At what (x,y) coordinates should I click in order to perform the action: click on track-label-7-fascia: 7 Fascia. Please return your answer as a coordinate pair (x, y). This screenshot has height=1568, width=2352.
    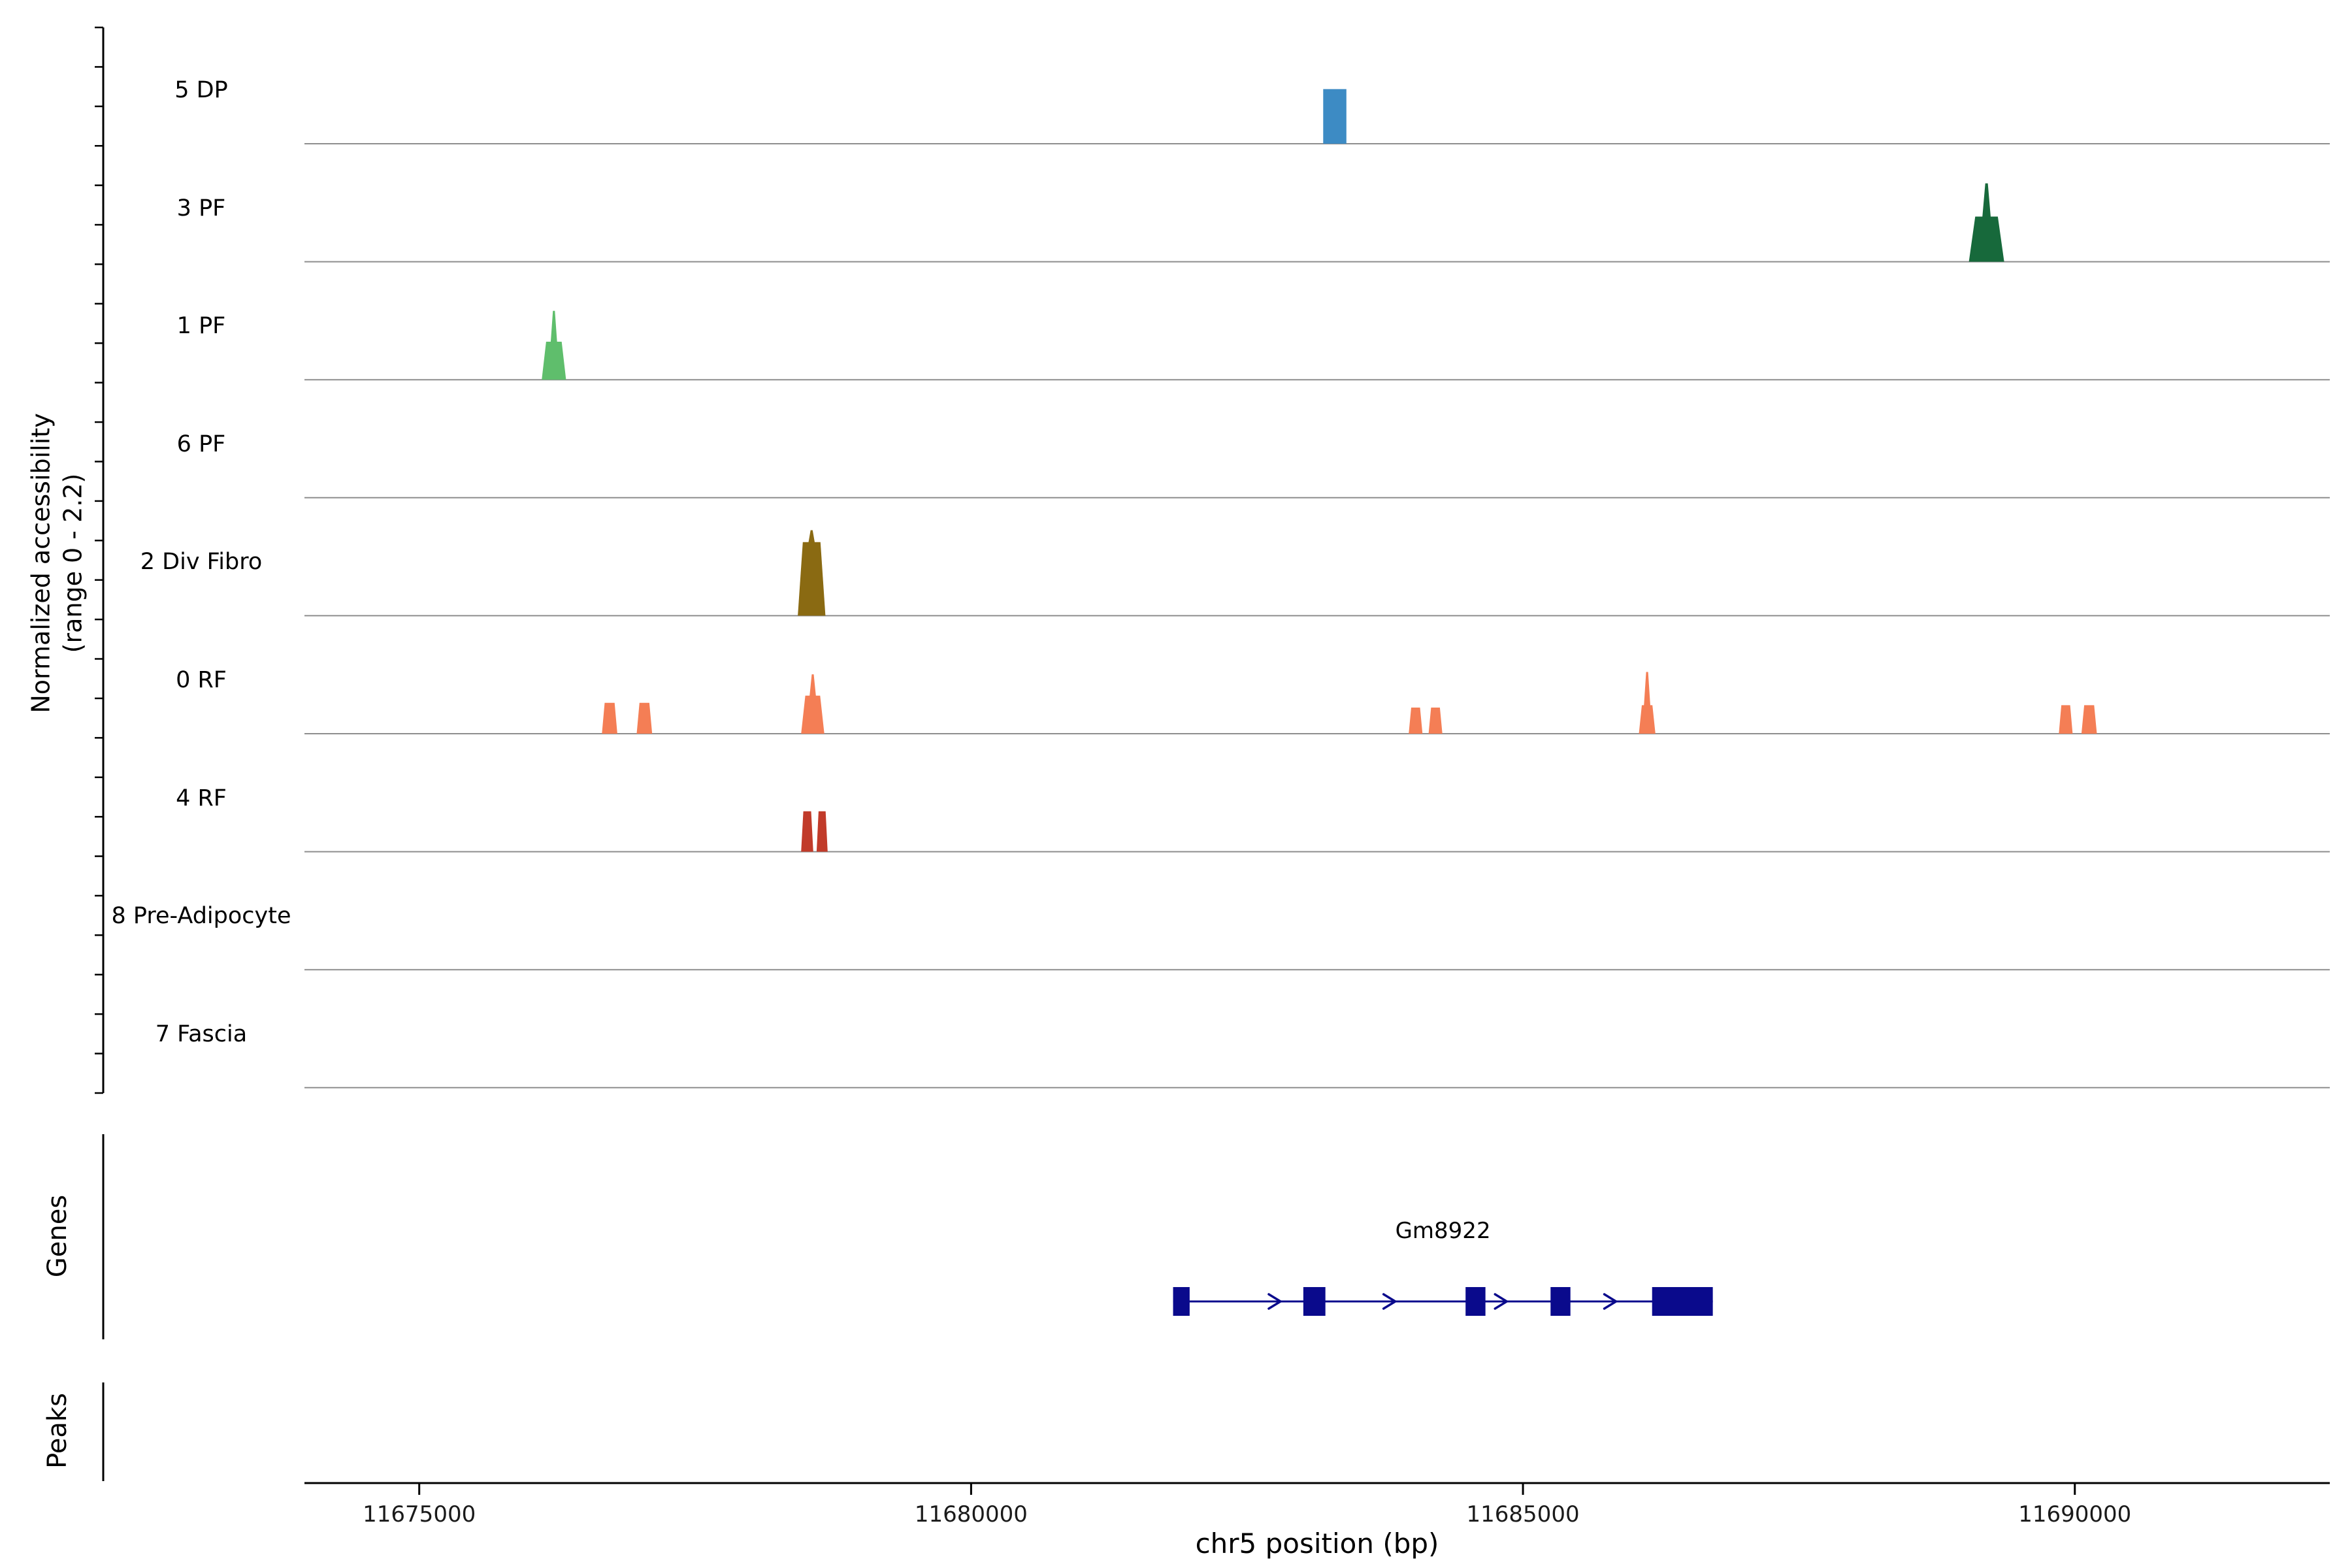
    Looking at the image, I should click on (201, 1034).